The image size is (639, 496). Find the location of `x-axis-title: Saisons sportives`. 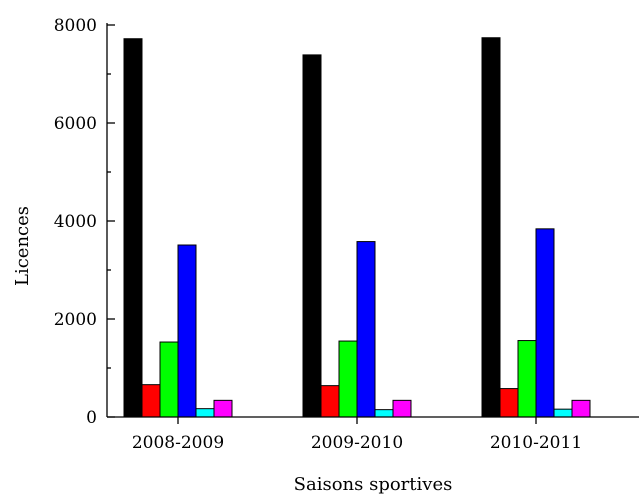

x-axis-title: Saisons sportives is located at coordinates (373, 484).